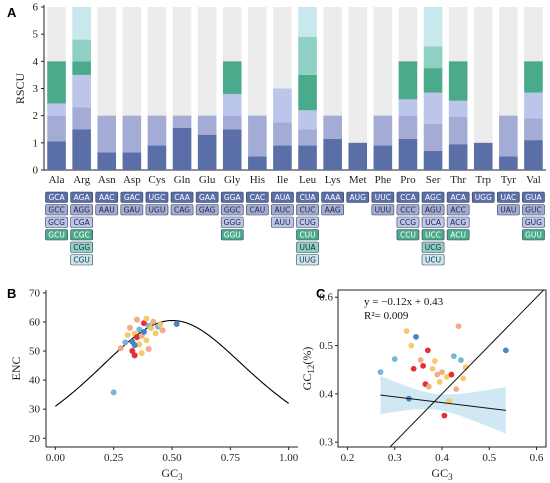  Describe the element at coordinates (114, 458) in the screenshot. I see `enc-x-tick-label: 0.25` at that location.